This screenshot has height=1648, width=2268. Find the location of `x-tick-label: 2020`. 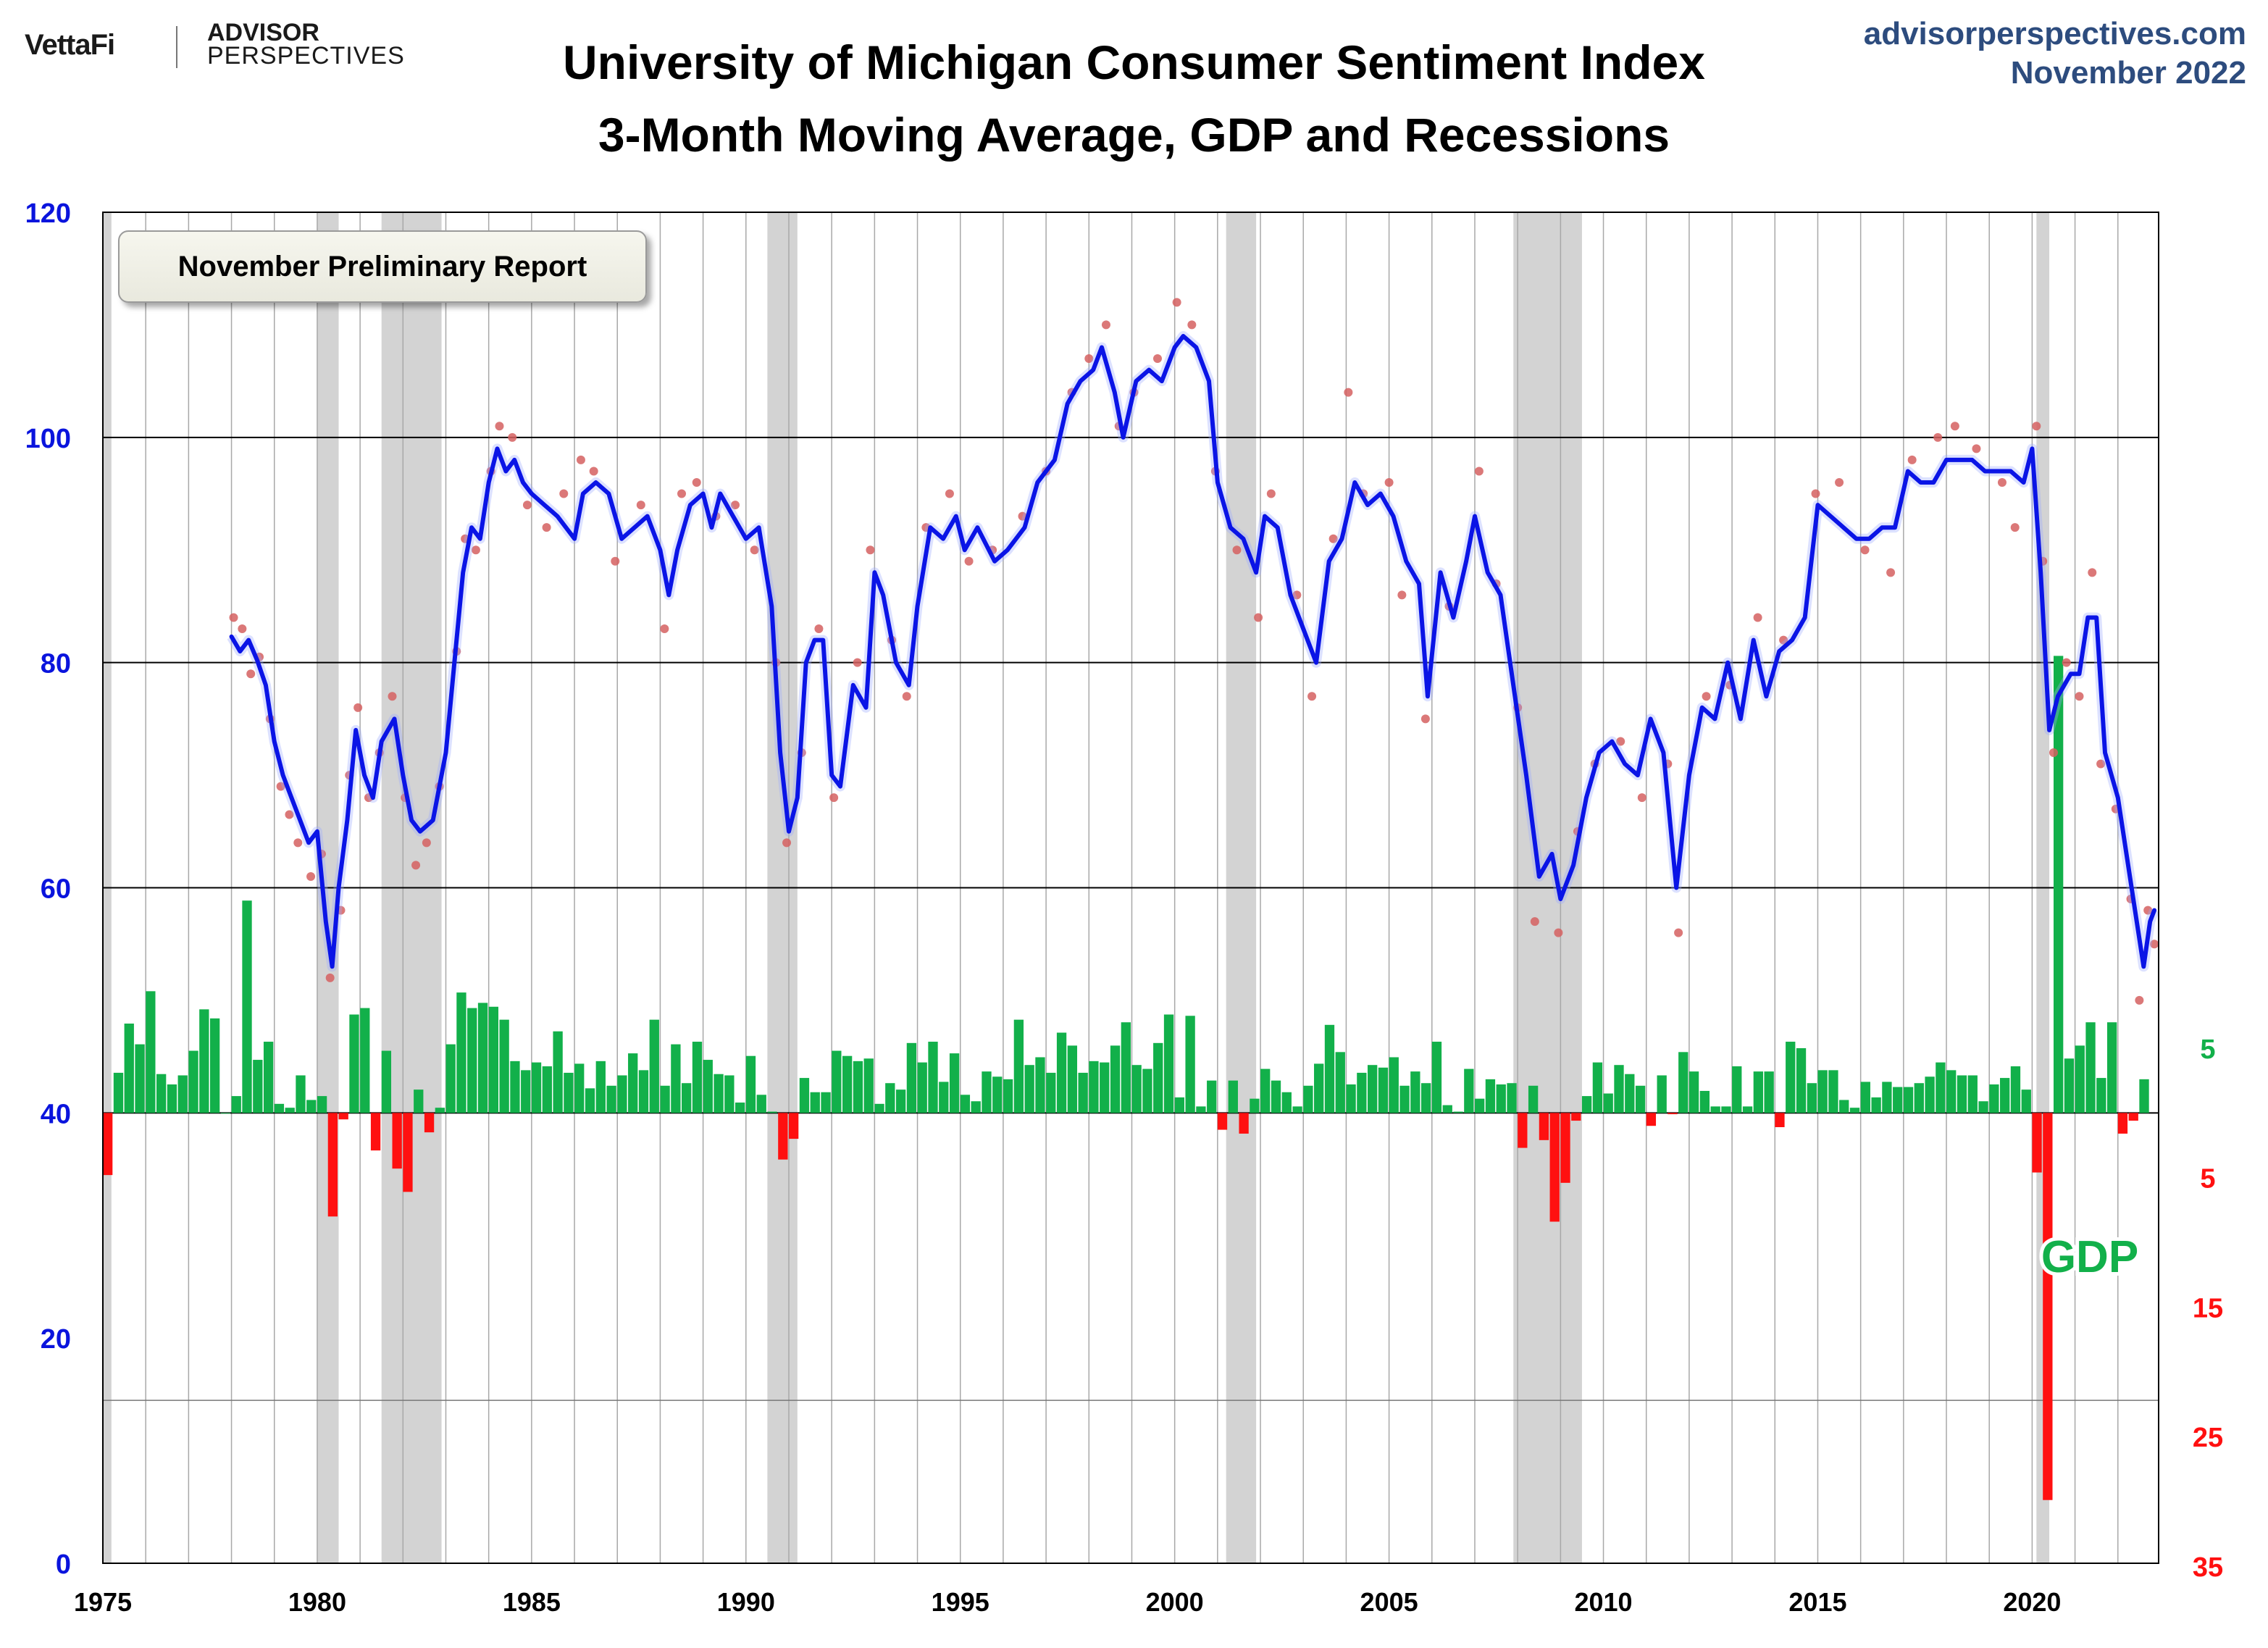

x-tick-label: 2020 is located at coordinates (2032, 1602).